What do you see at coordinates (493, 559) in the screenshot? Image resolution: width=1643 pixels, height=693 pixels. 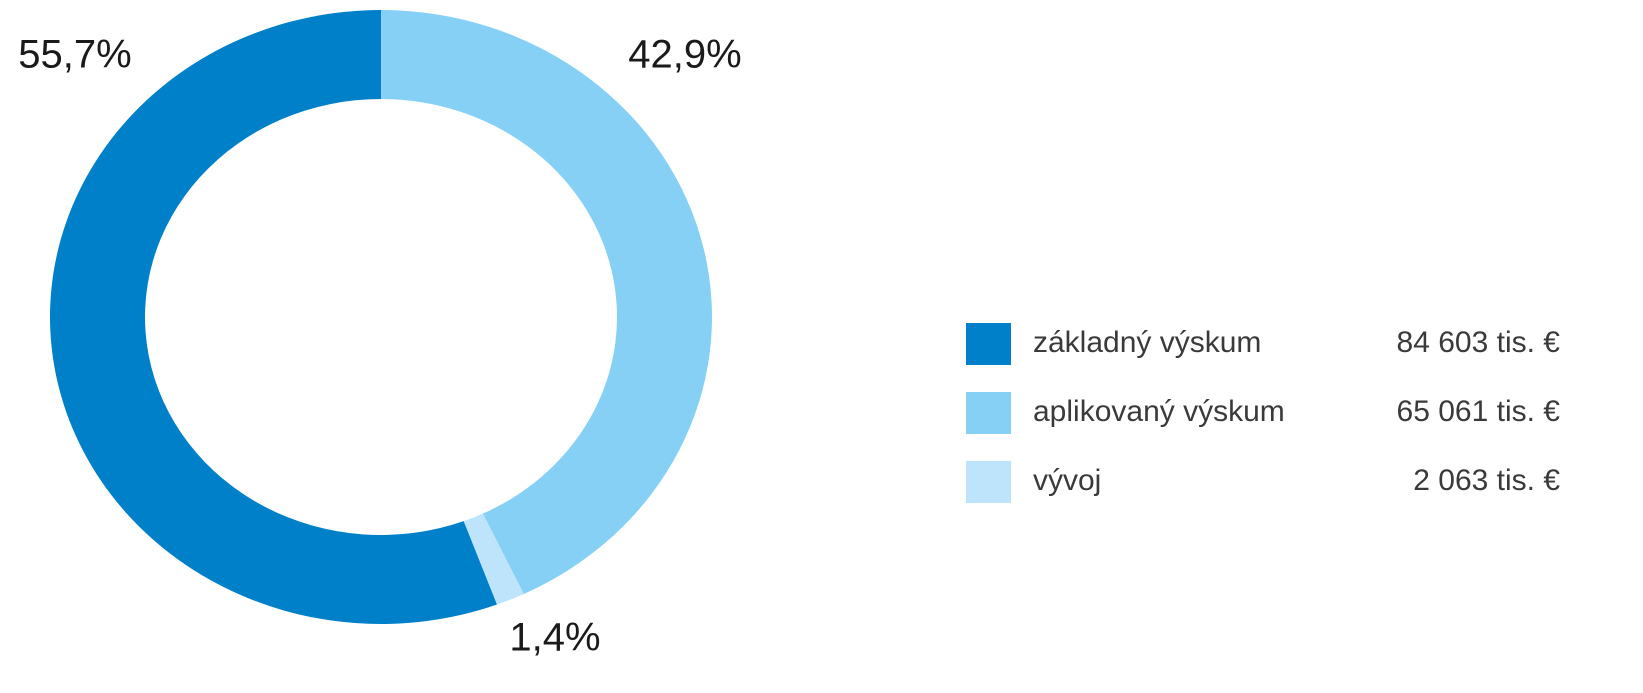 I see `donut-segment` at bounding box center [493, 559].